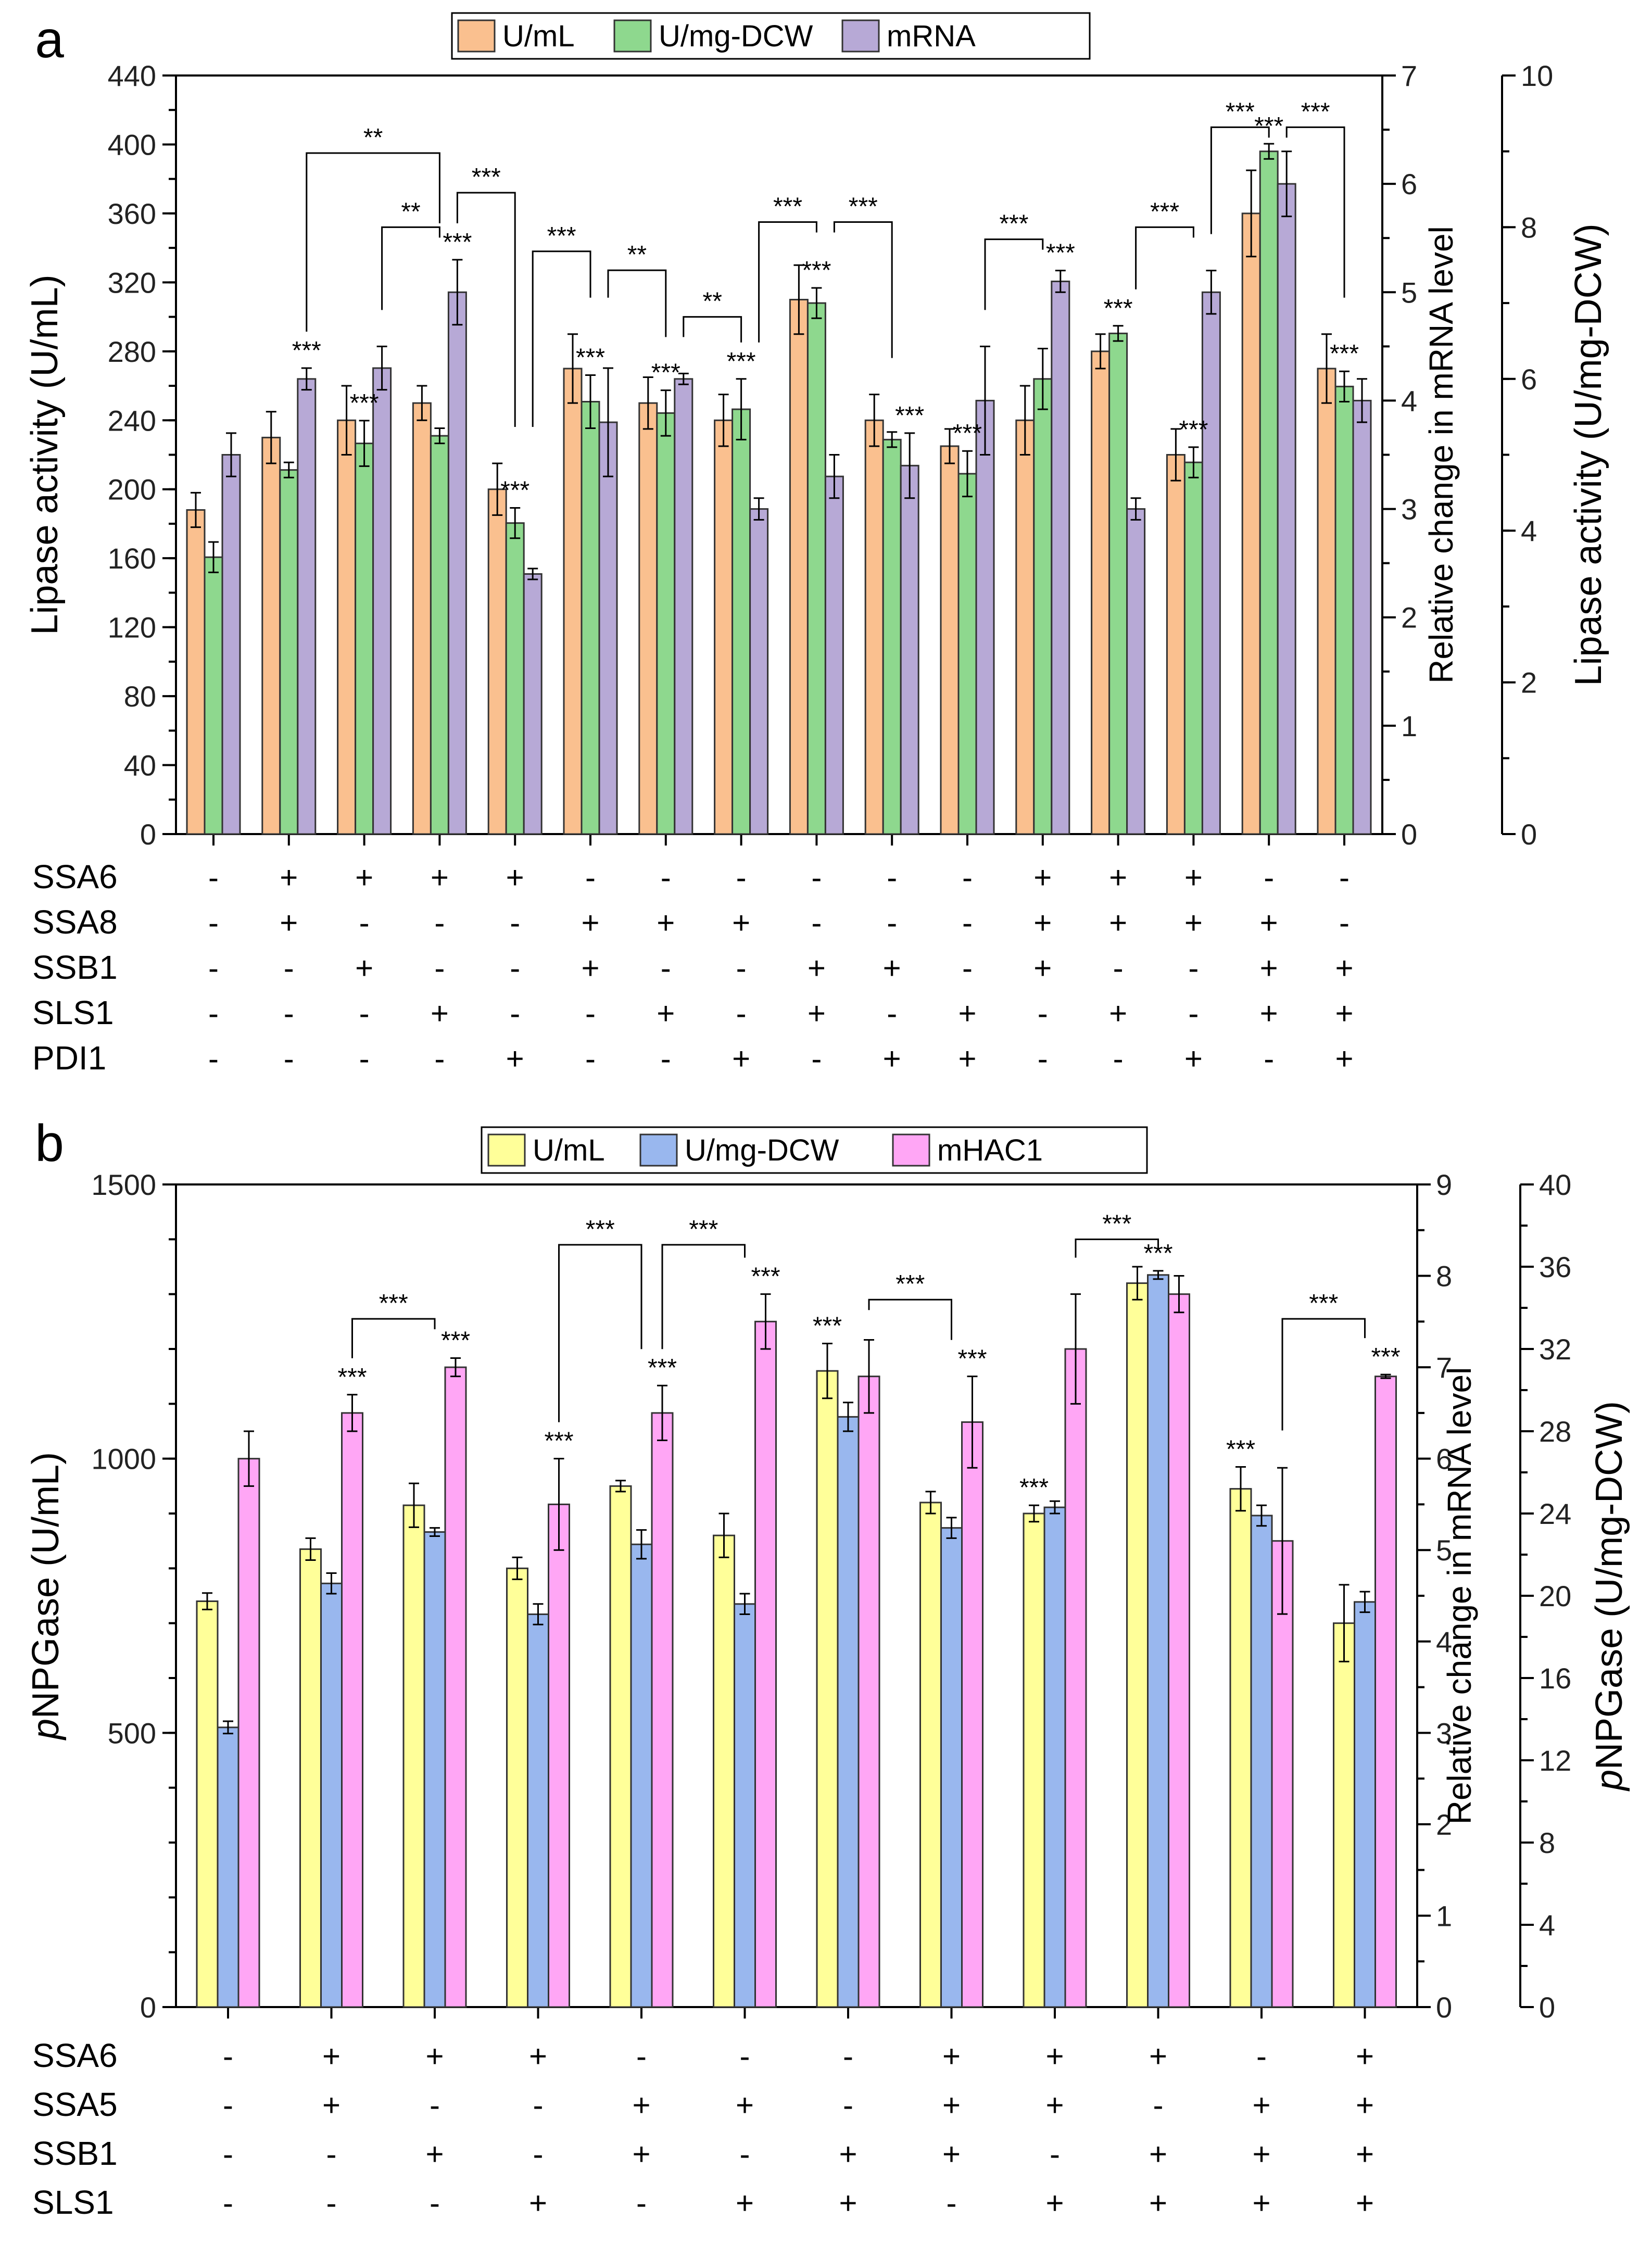 This screenshot has height=2245, width=1652. I want to click on left-tick-label: 160, so click(132, 558).